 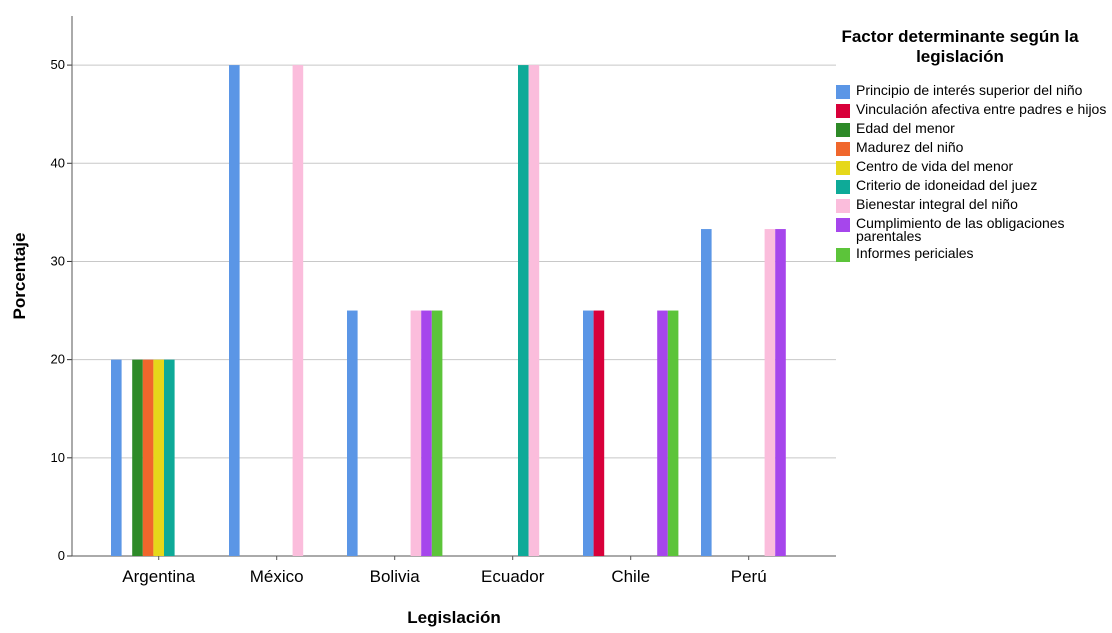 What do you see at coordinates (915, 253) in the screenshot?
I see `legend-label: Informes periciales` at bounding box center [915, 253].